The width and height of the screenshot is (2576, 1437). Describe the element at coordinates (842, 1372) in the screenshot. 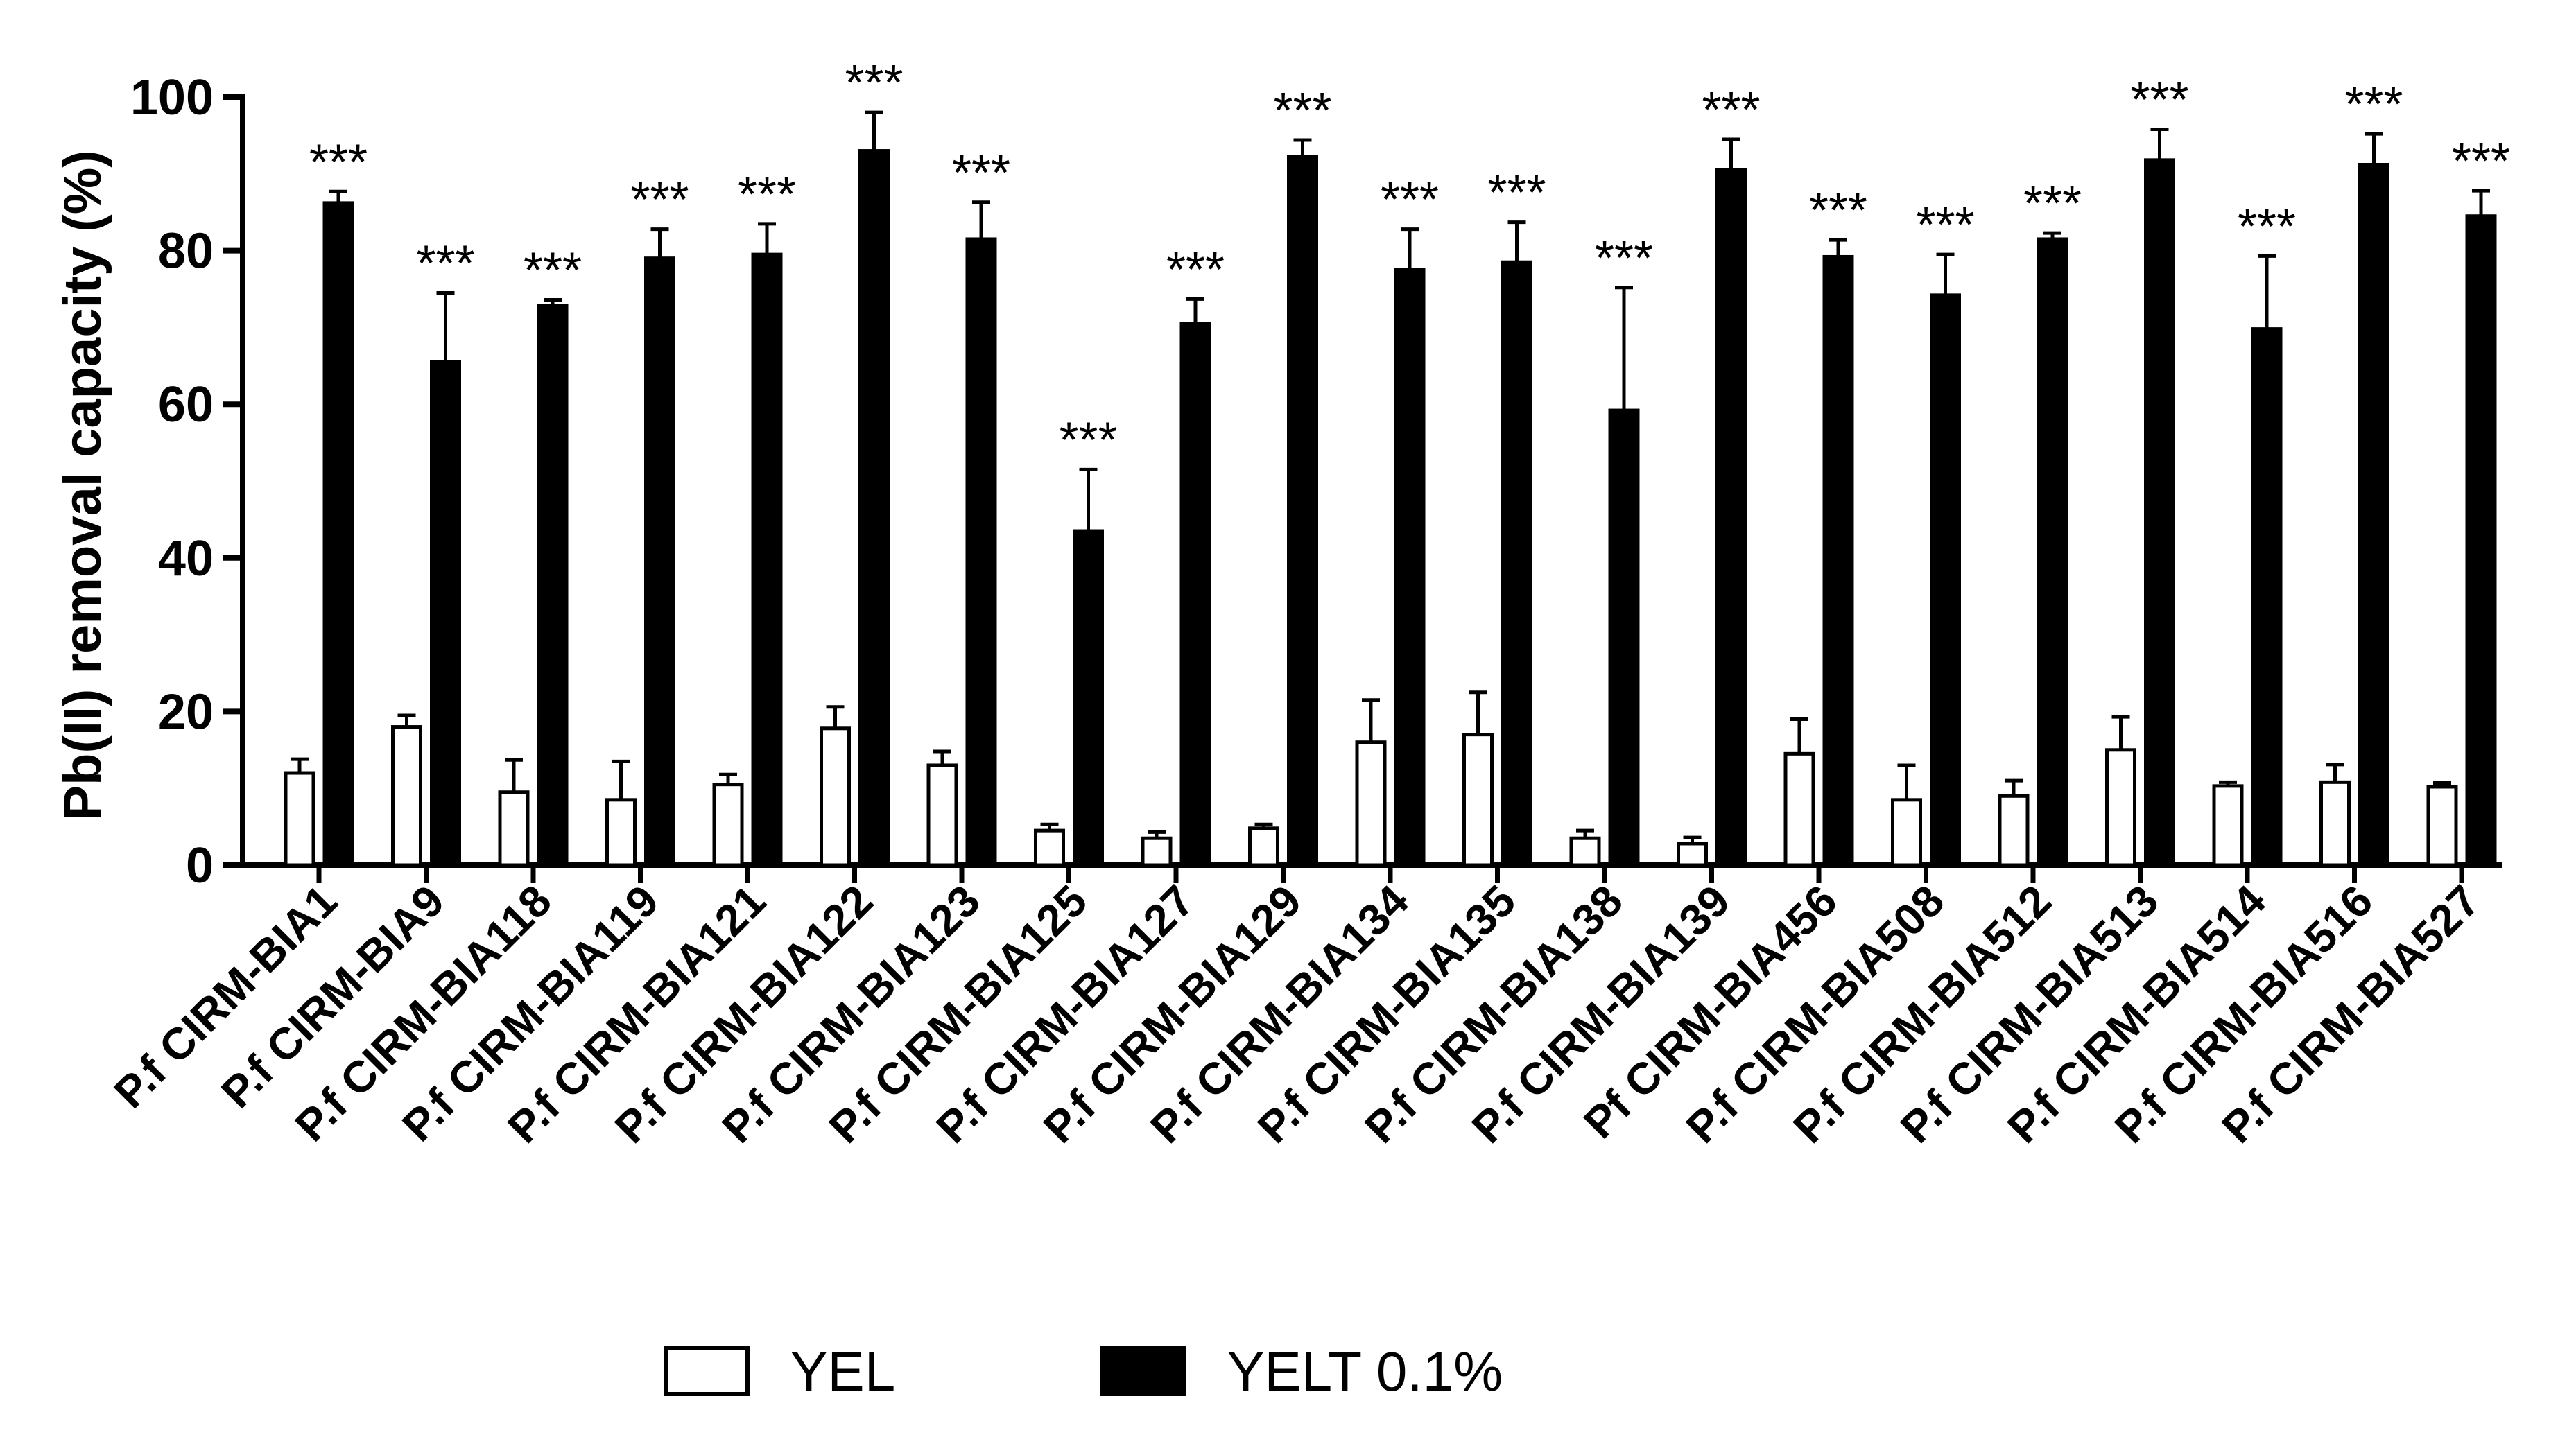

I see `legend-label-yel: YEL` at that location.